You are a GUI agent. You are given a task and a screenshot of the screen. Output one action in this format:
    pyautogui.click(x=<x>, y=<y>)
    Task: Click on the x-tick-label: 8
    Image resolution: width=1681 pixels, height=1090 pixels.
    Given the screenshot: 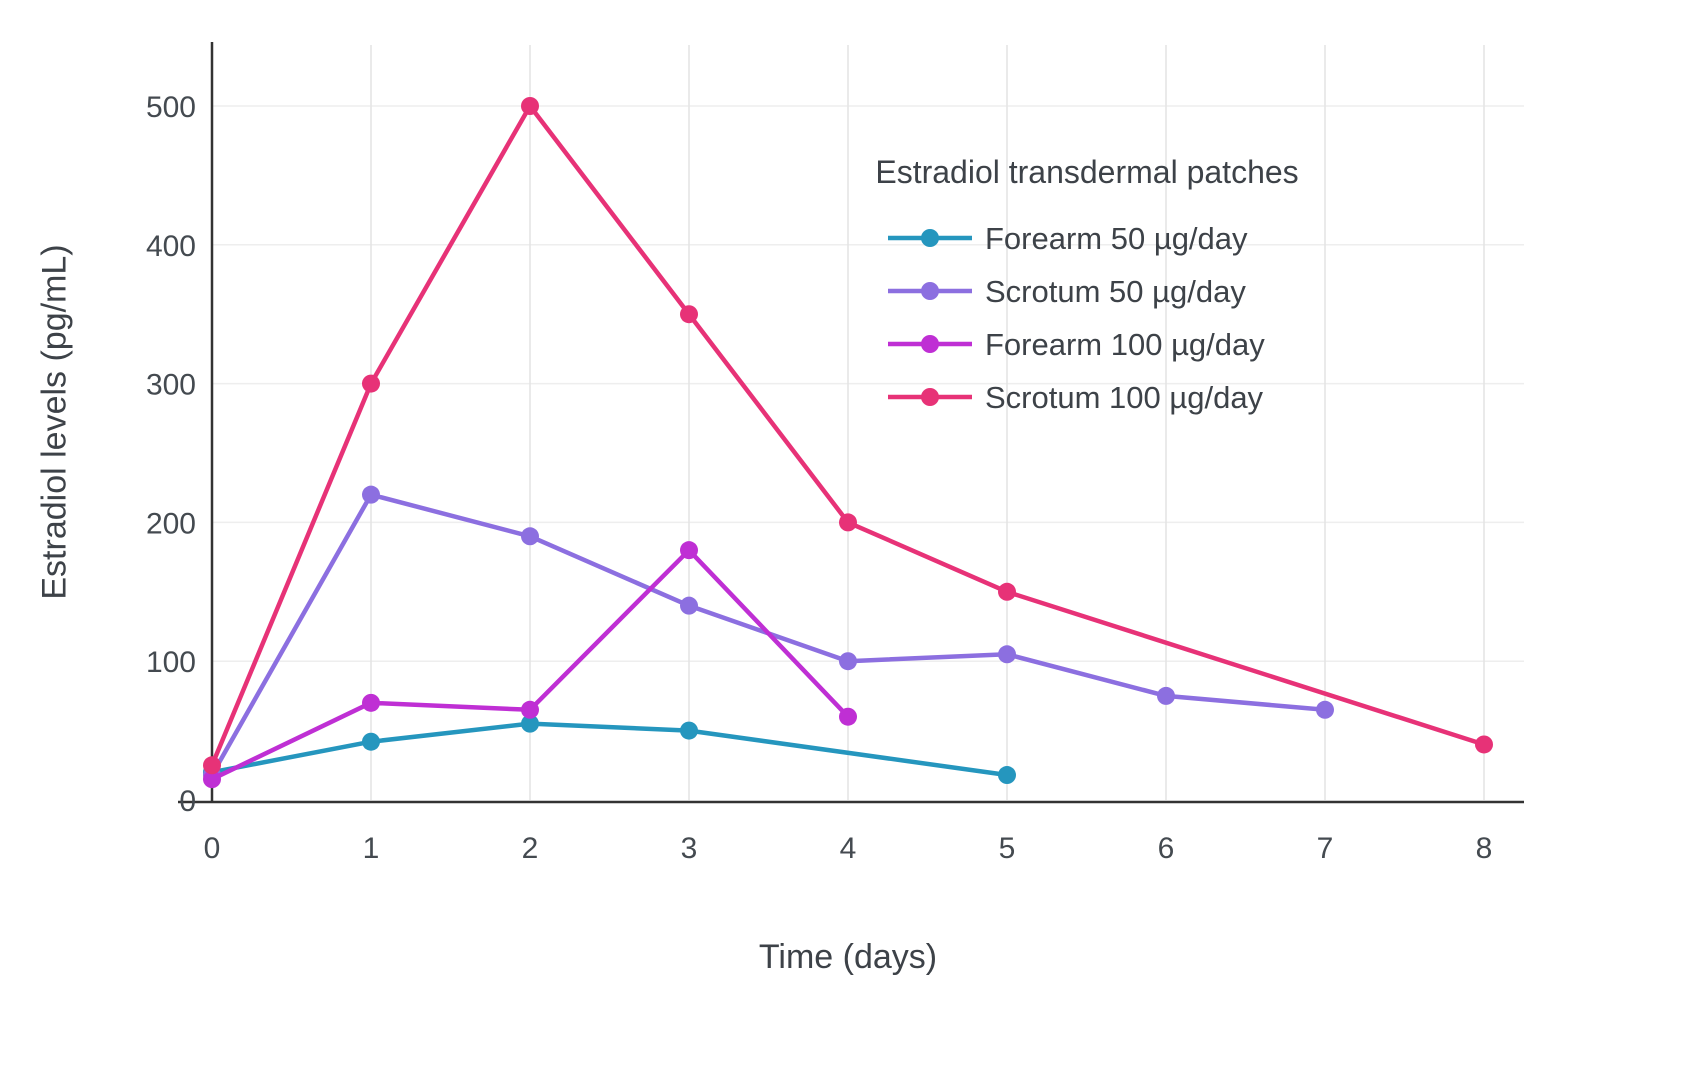 What is the action you would take?
    pyautogui.click(x=1484, y=848)
    